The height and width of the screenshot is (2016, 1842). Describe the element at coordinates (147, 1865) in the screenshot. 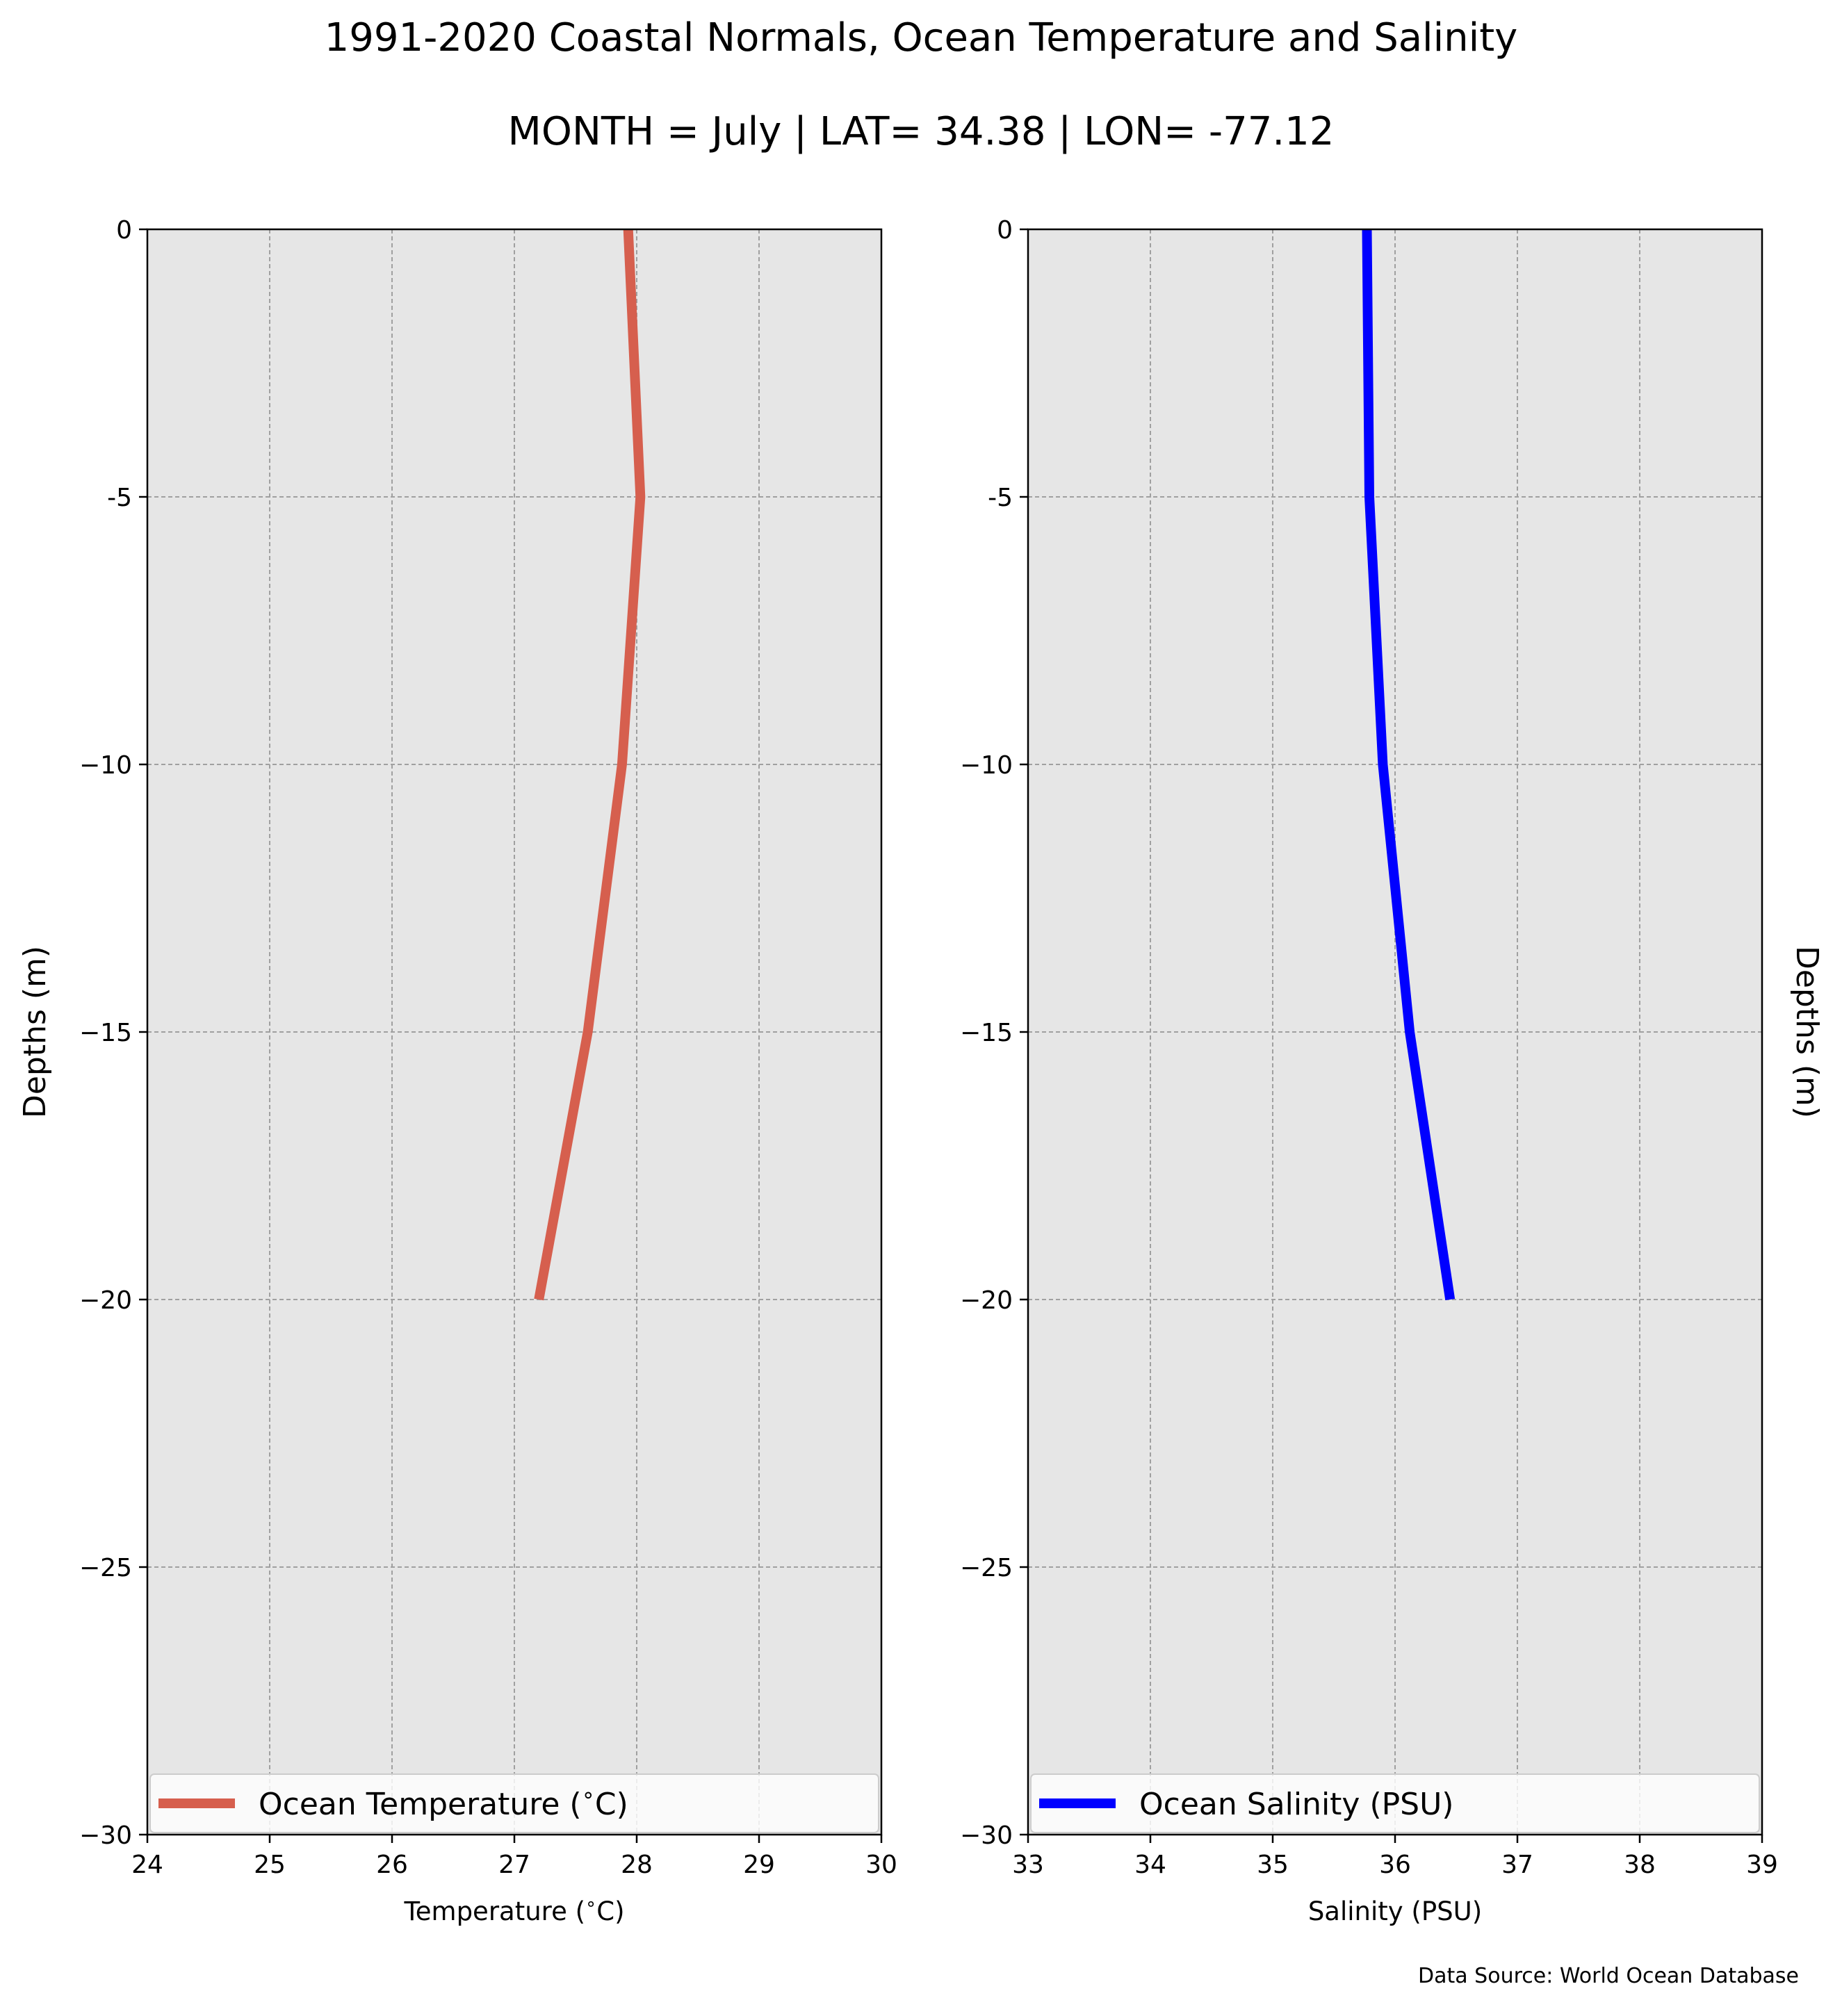

I see `x-tick-label: 24` at that location.